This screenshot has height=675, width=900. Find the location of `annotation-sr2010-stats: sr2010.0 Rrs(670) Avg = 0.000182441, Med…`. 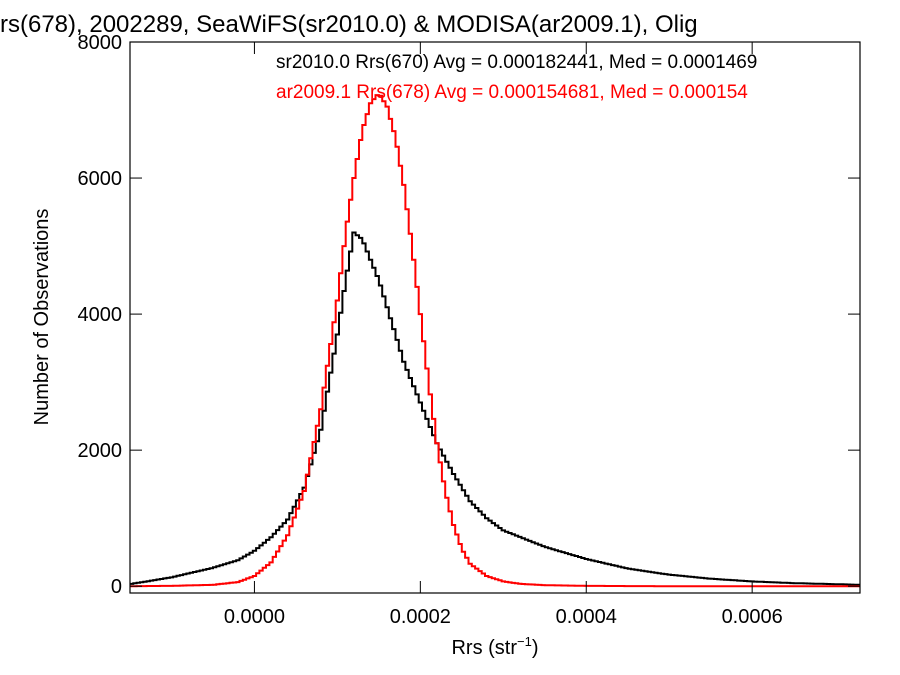

annotation-sr2010-stats: sr2010.0 Rrs(670) Avg = 0.000182441, Med… is located at coordinates (516, 62).